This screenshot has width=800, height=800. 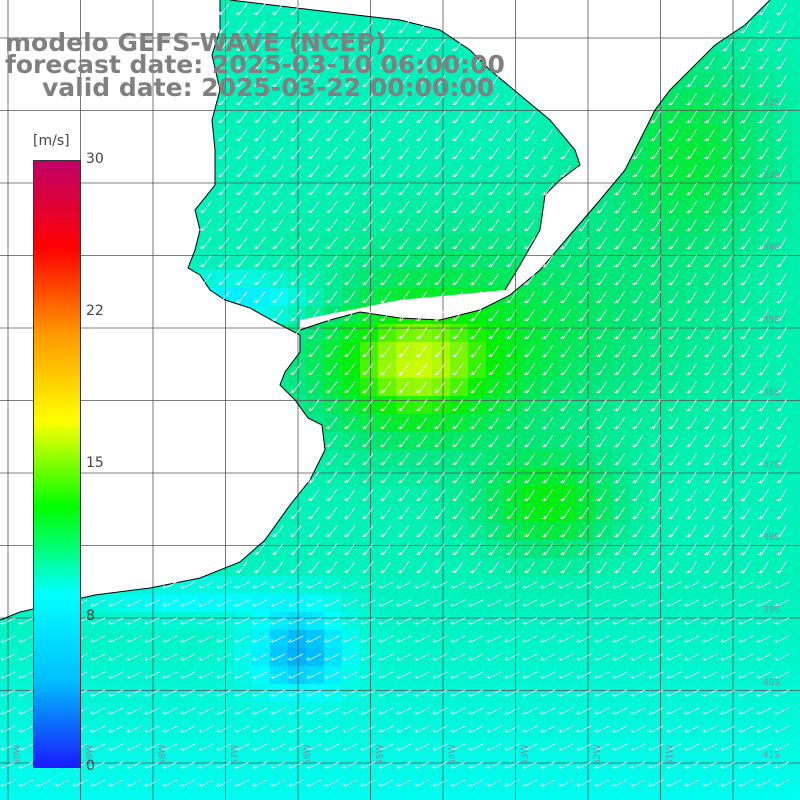 What do you see at coordinates (196, 42) in the screenshot?
I see `model-title: modelo GEFS-WAVE (NCEP)` at bounding box center [196, 42].